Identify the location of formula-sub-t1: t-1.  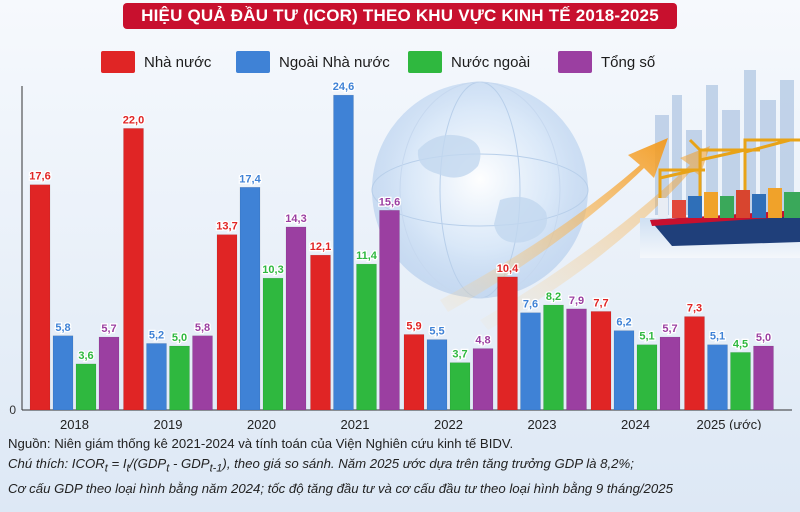
(216, 468).